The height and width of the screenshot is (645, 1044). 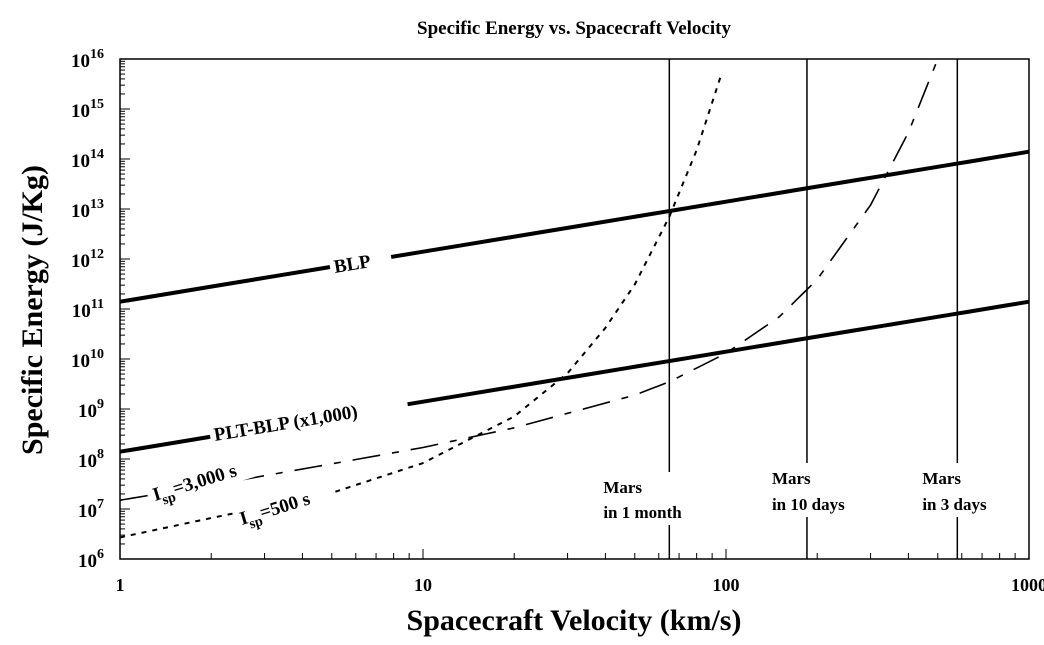 I want to click on y-tick-label: 10¹⁴, so click(x=87, y=159).